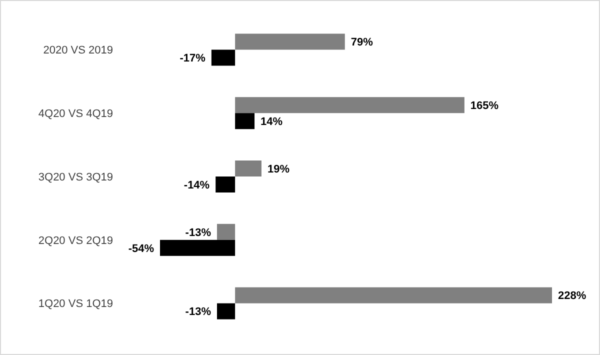 The width and height of the screenshot is (600, 355). What do you see at coordinates (271, 122) in the screenshot?
I see `data-label: 14%` at bounding box center [271, 122].